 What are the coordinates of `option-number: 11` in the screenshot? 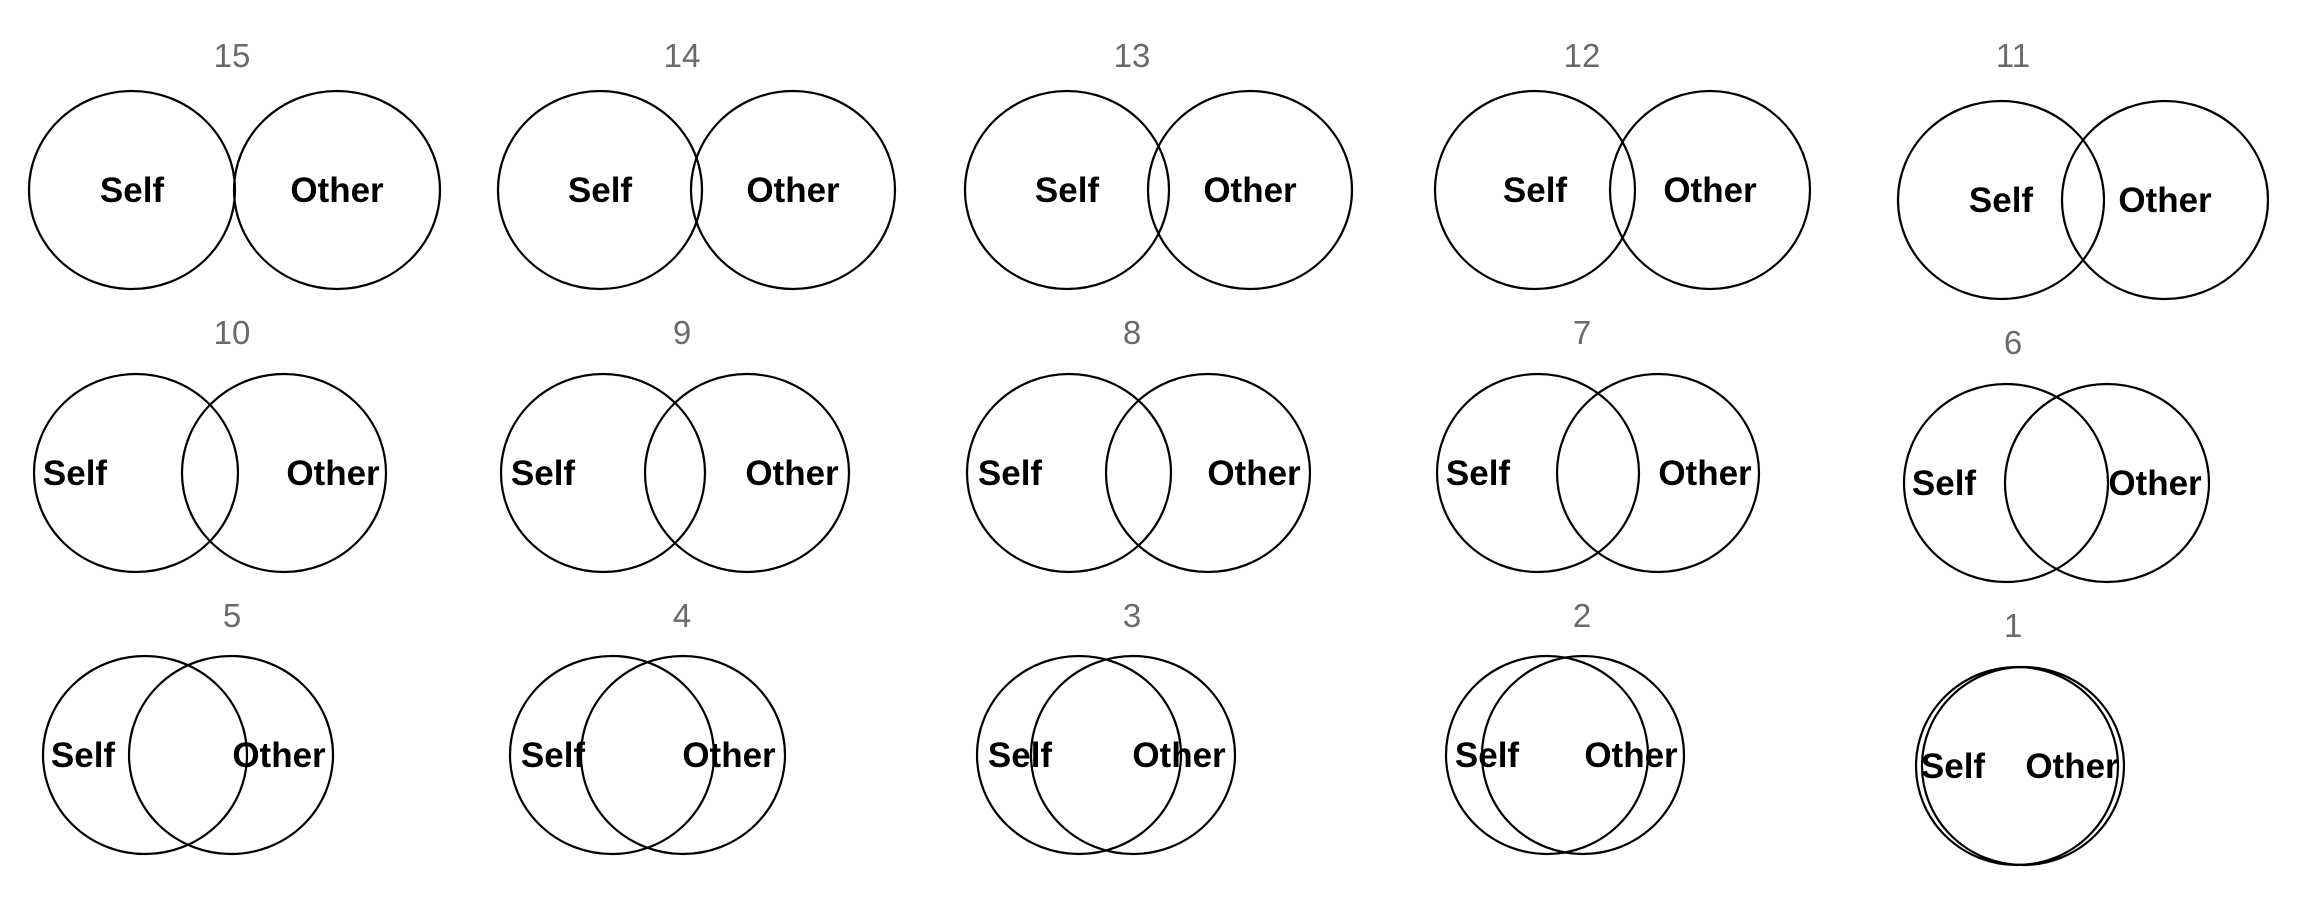 It's located at (2013, 55).